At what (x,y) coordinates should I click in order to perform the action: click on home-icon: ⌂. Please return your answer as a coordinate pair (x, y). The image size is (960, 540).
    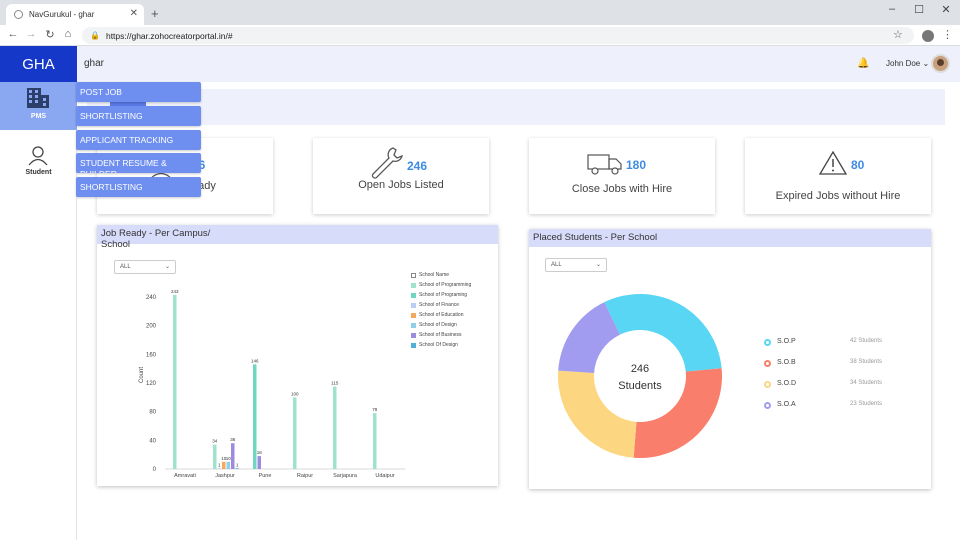
    Looking at the image, I should click on (68, 34).